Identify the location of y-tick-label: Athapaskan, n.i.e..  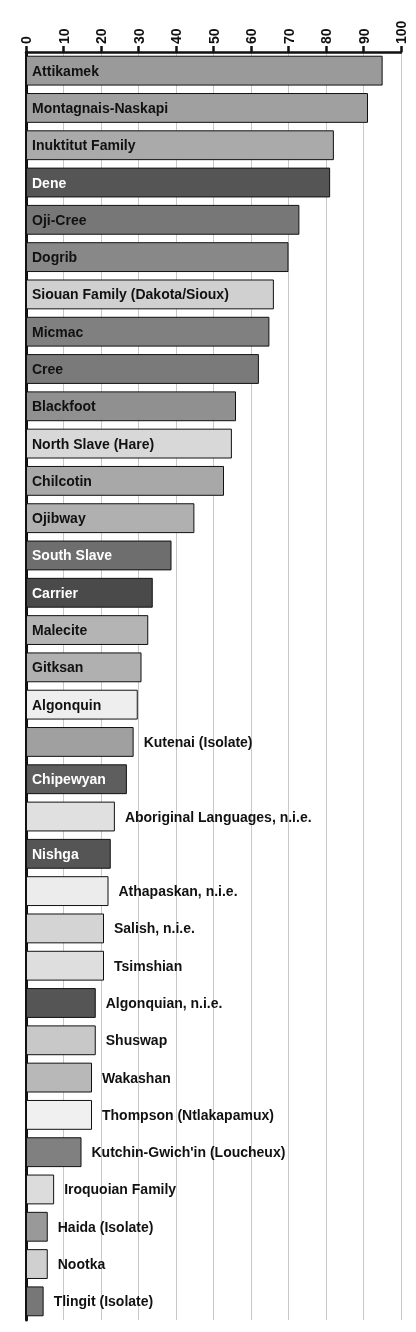
(178, 891).